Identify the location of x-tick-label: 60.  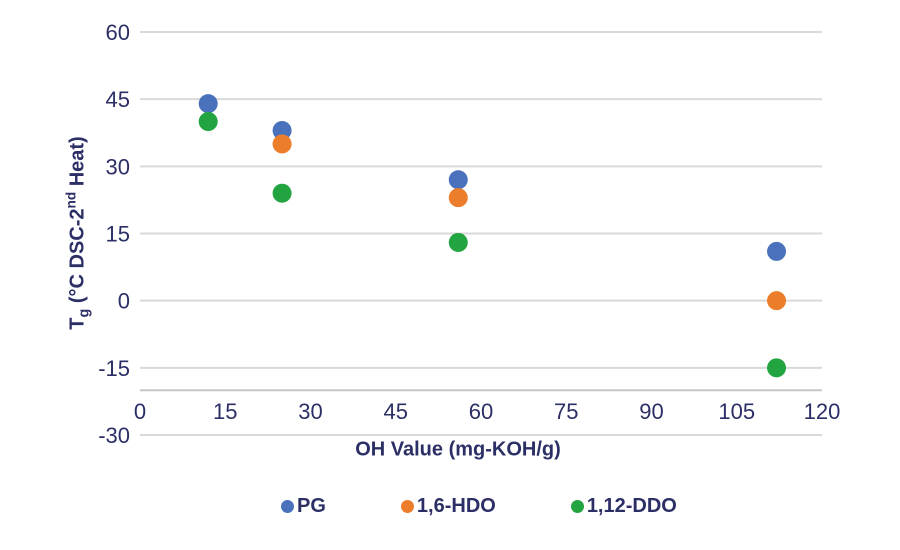
(481, 411).